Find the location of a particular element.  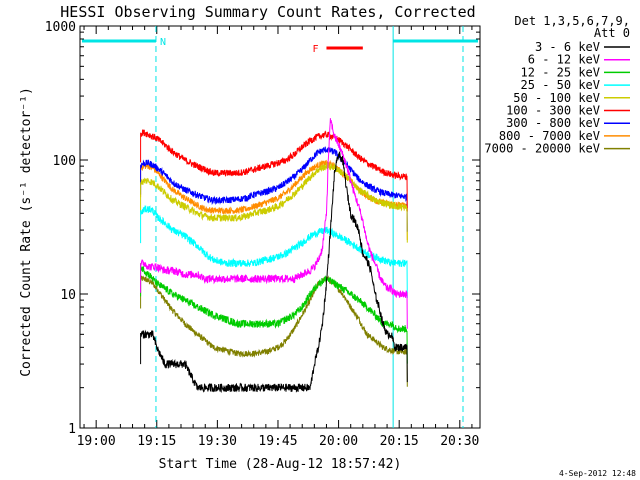

legend-entry-label: 3 - 6 keV is located at coordinates (567, 47).